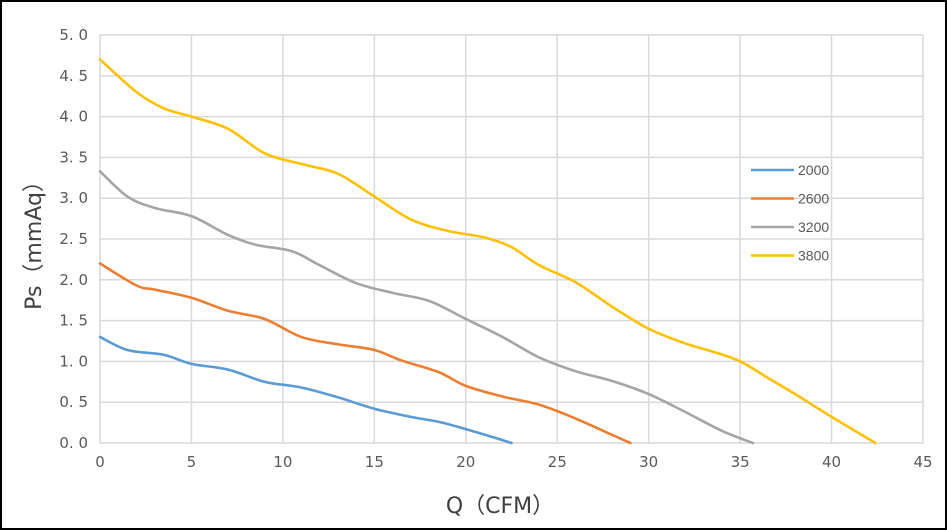  I want to click on x-tick-label: 35, so click(740, 462).